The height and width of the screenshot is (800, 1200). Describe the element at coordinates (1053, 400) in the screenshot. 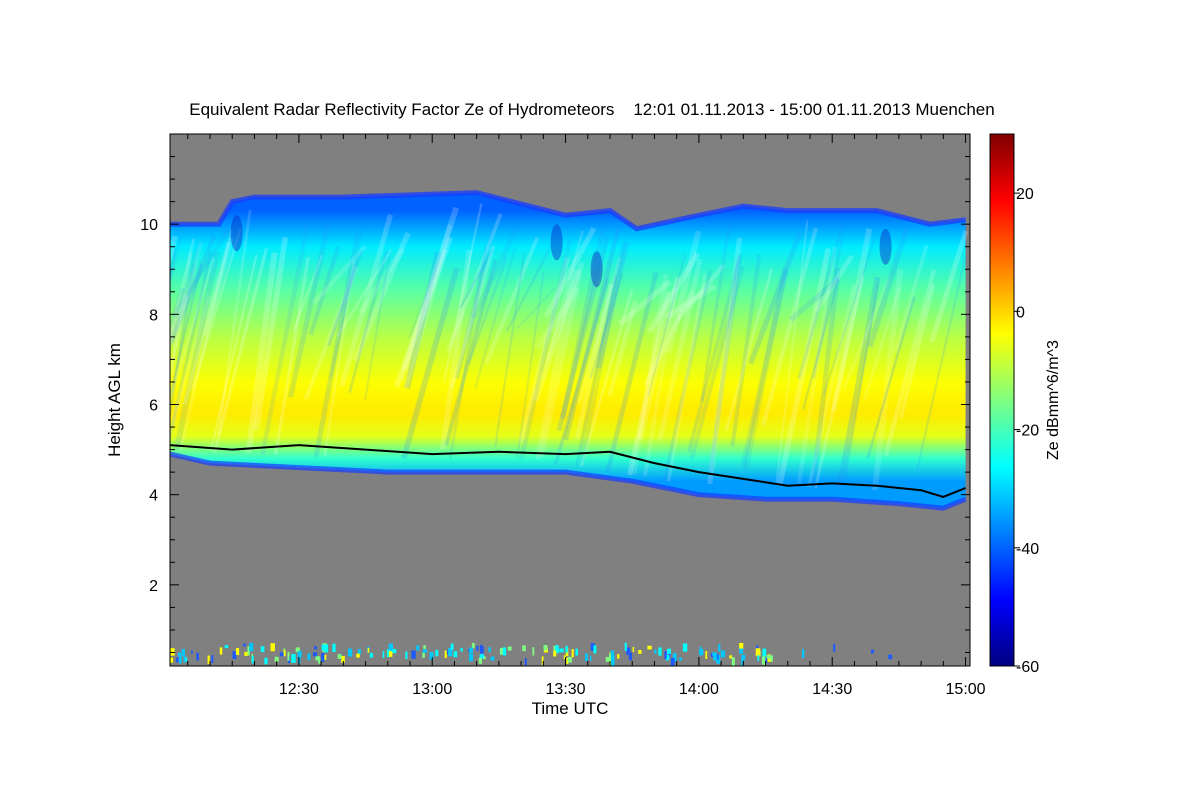

I see `colorbar-label: Ze dBmm^6/m^3` at that location.